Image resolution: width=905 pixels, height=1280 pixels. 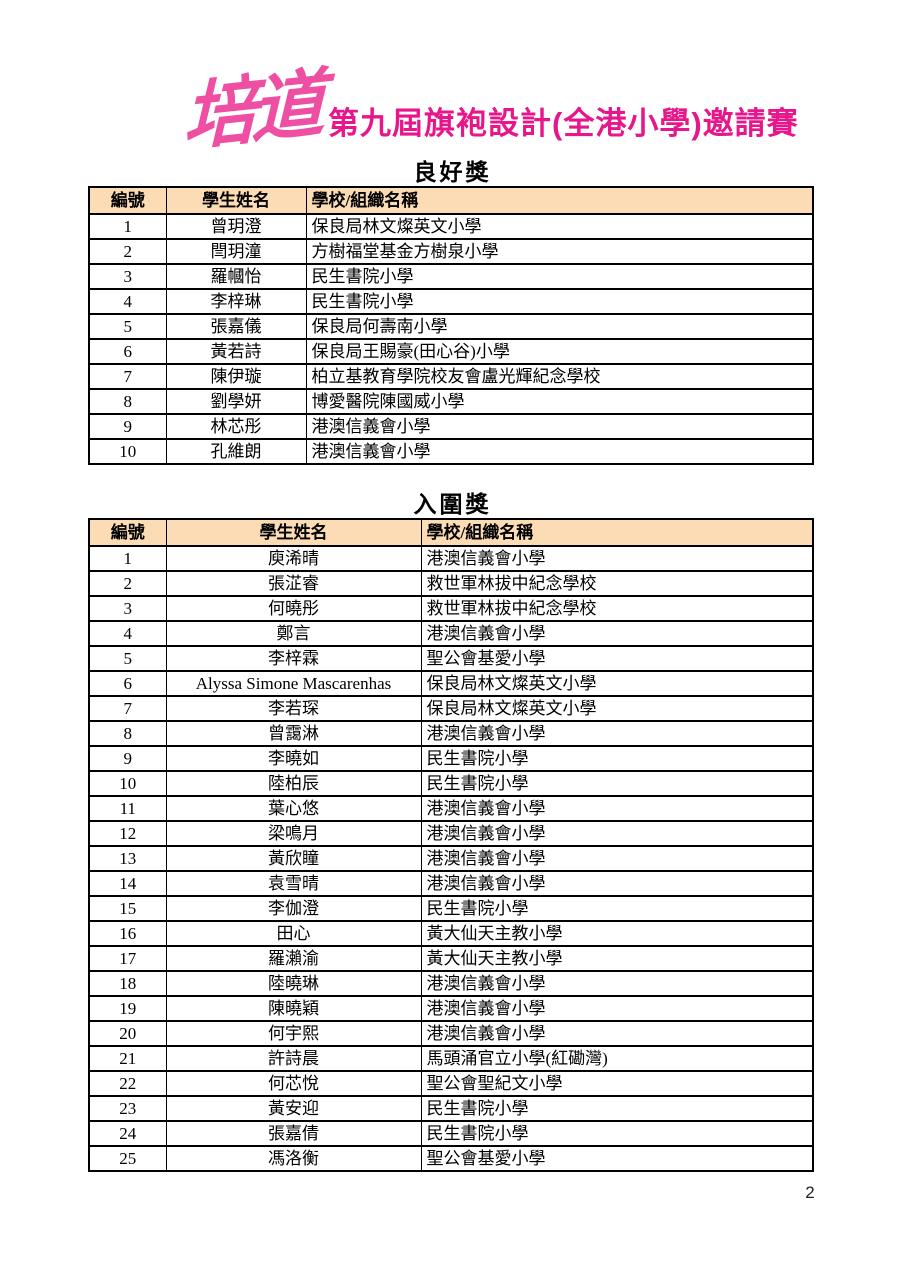 What do you see at coordinates (293, 958) in the screenshot?
I see `cell-student-name: 羅瀨渝` at bounding box center [293, 958].